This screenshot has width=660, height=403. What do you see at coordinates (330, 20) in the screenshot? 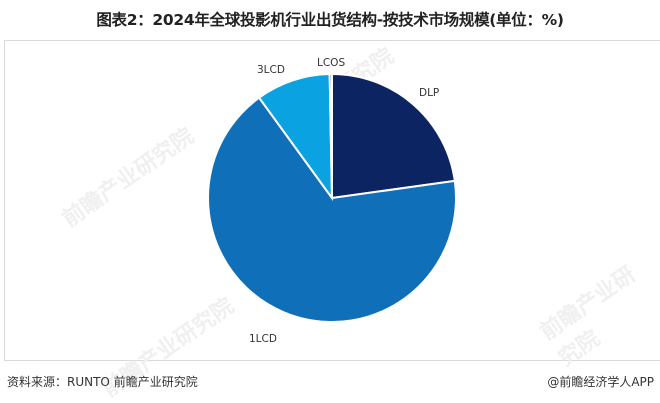
I see `chart-title: 图表2：2024年全球投影机行业出货结构-按技术市场规模(单位：%)` at bounding box center [330, 20].